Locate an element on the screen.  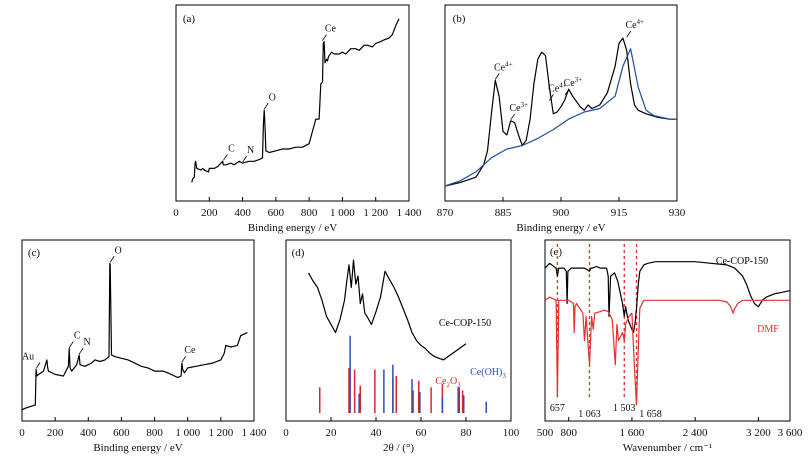
peak-wavenumber-label: 657 is located at coordinates (557, 408).